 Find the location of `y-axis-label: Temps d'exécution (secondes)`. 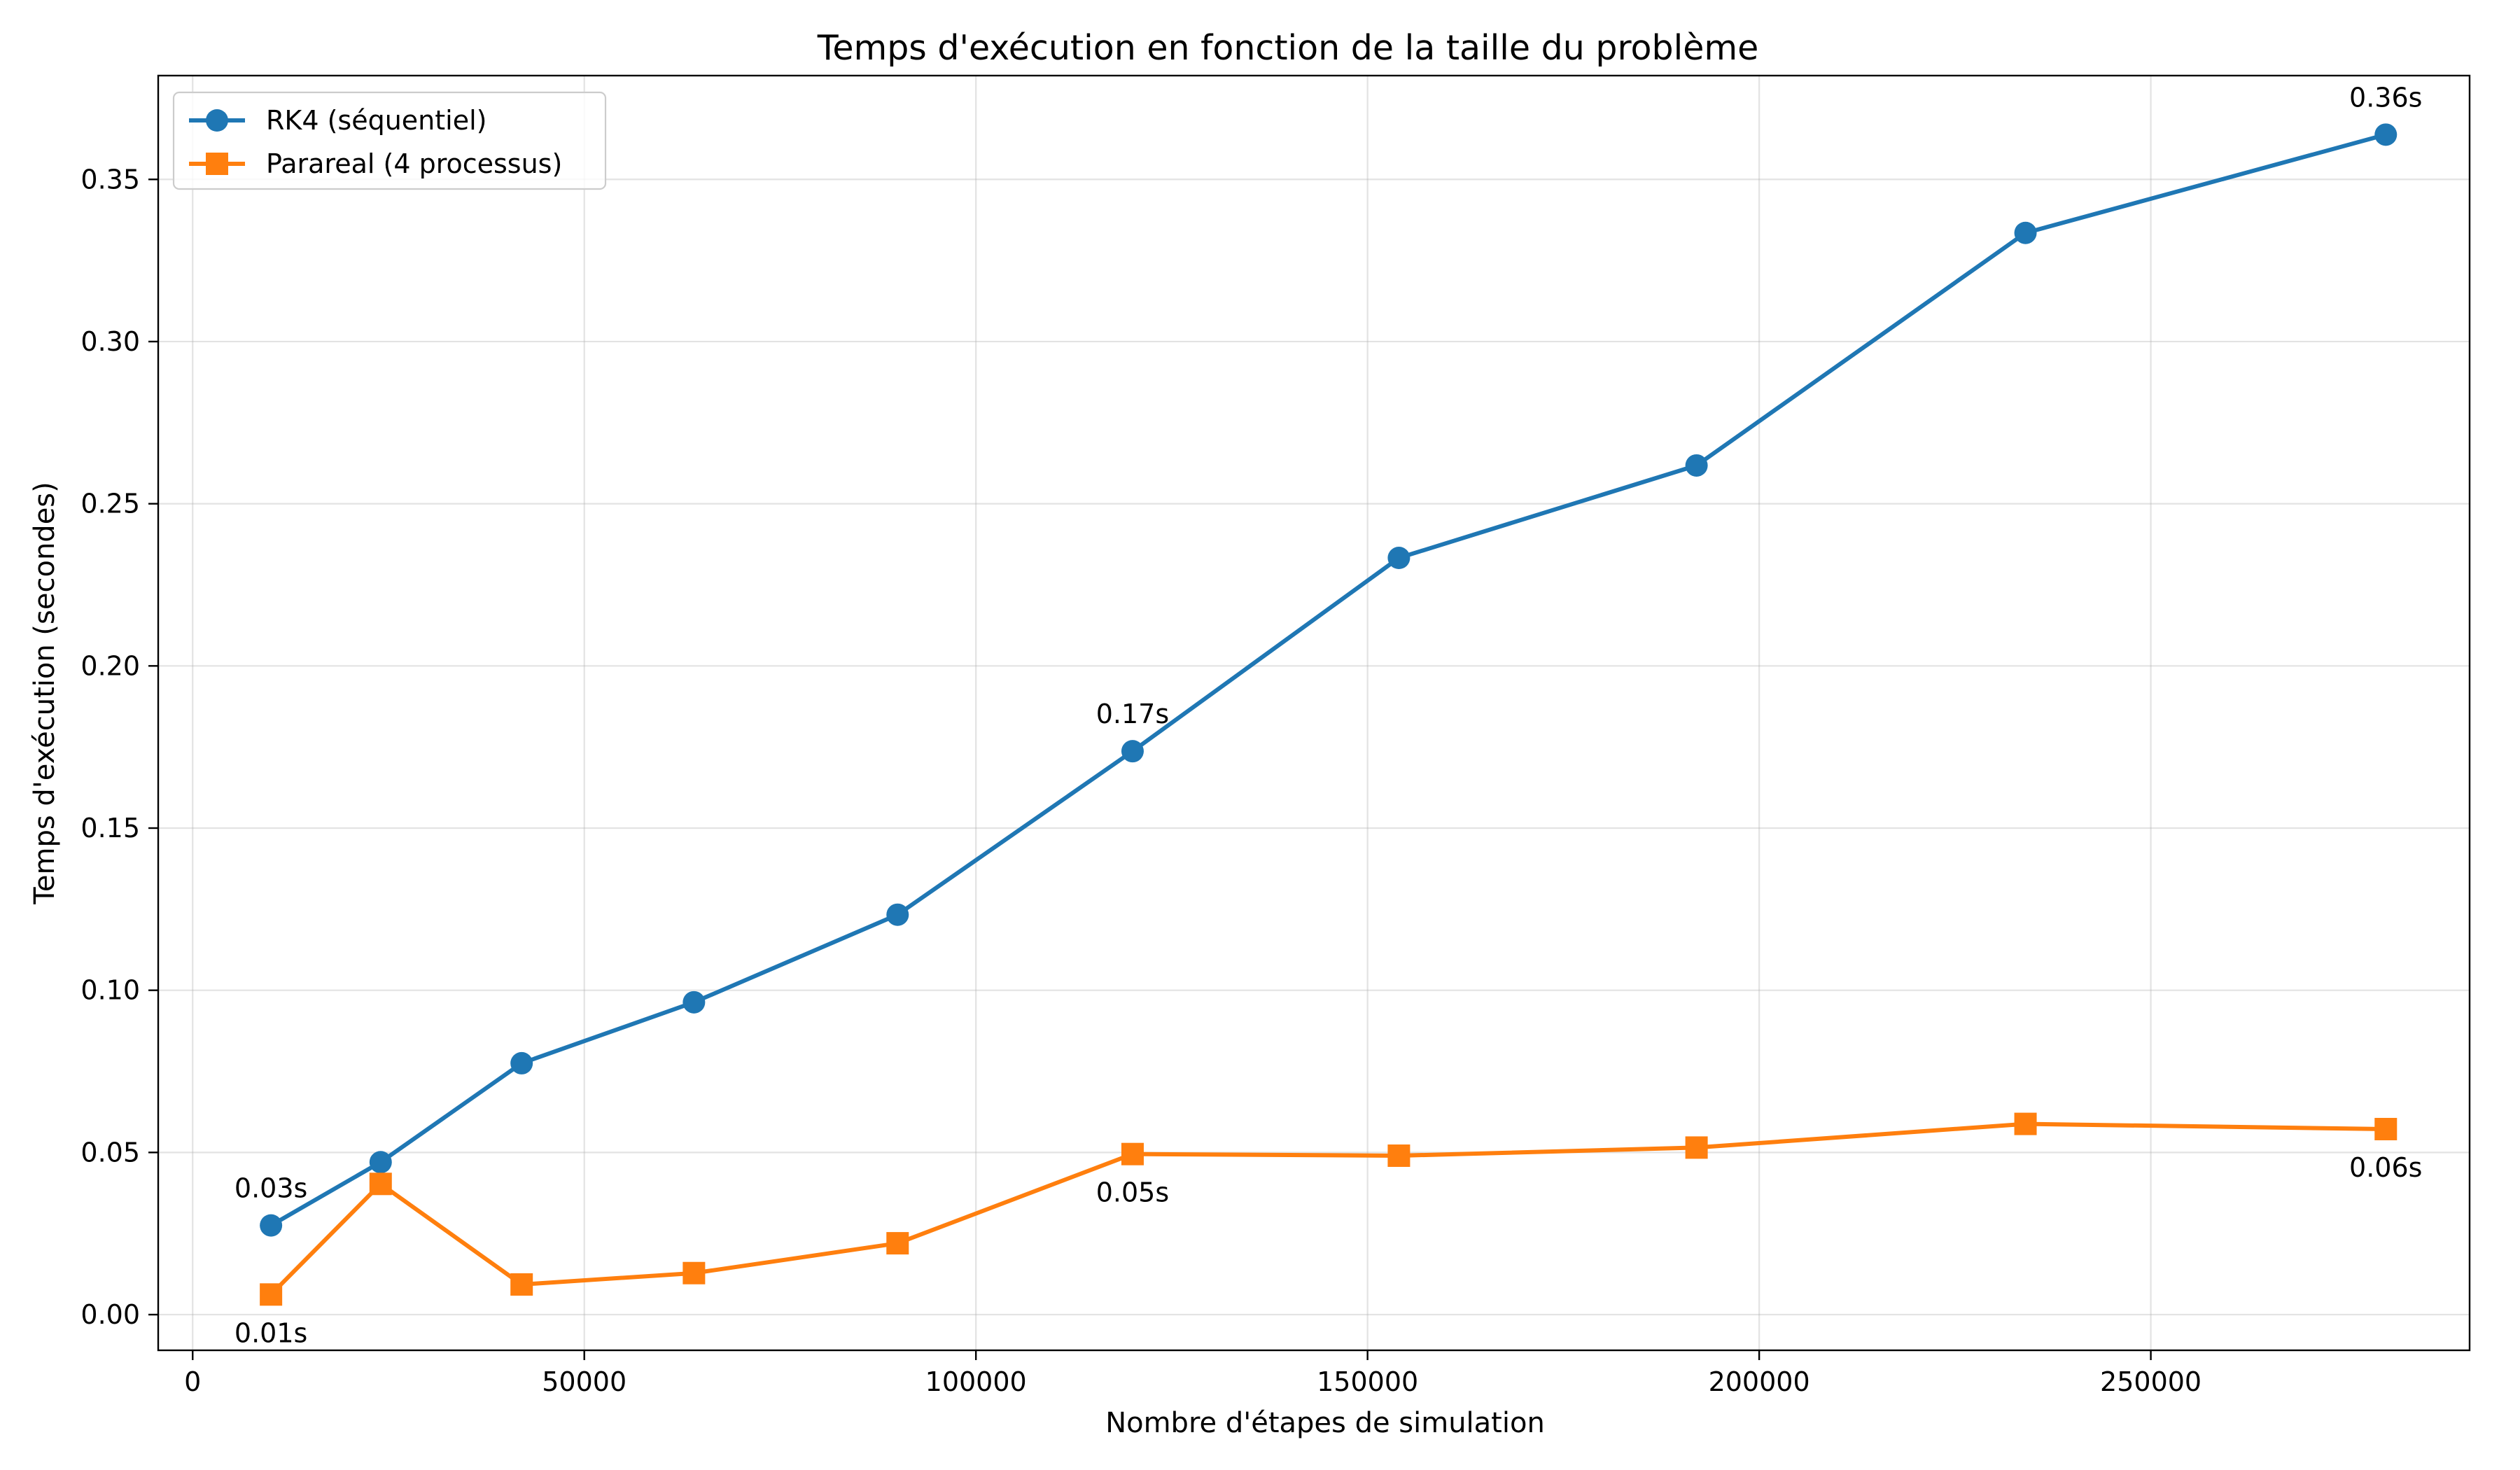

y-axis-label: Temps d'exécution (secondes) is located at coordinates (45, 693).